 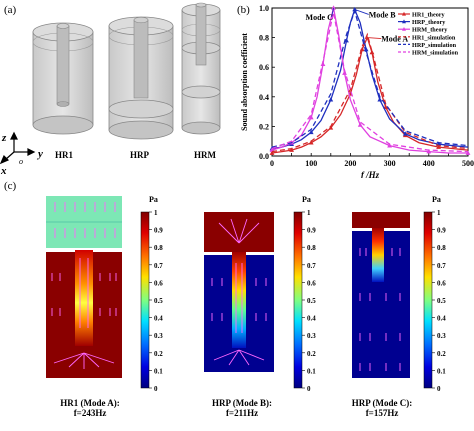 What do you see at coordinates (239, 292) in the screenshot?
I see `field-hrp-mode-b` at bounding box center [239, 292].